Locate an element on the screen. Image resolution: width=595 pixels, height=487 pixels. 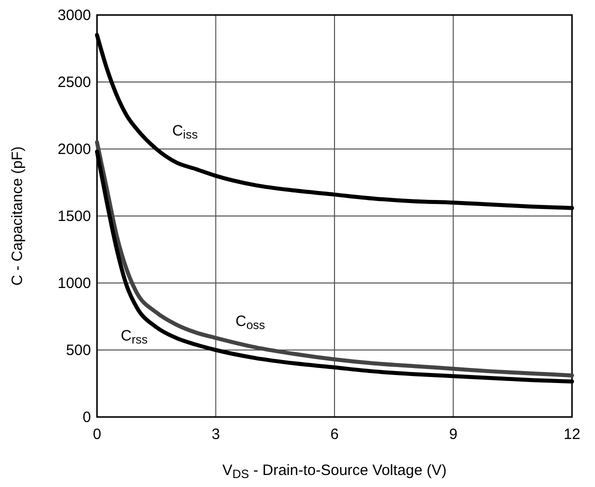
y-tick-label: 2000 is located at coordinates (74, 149).